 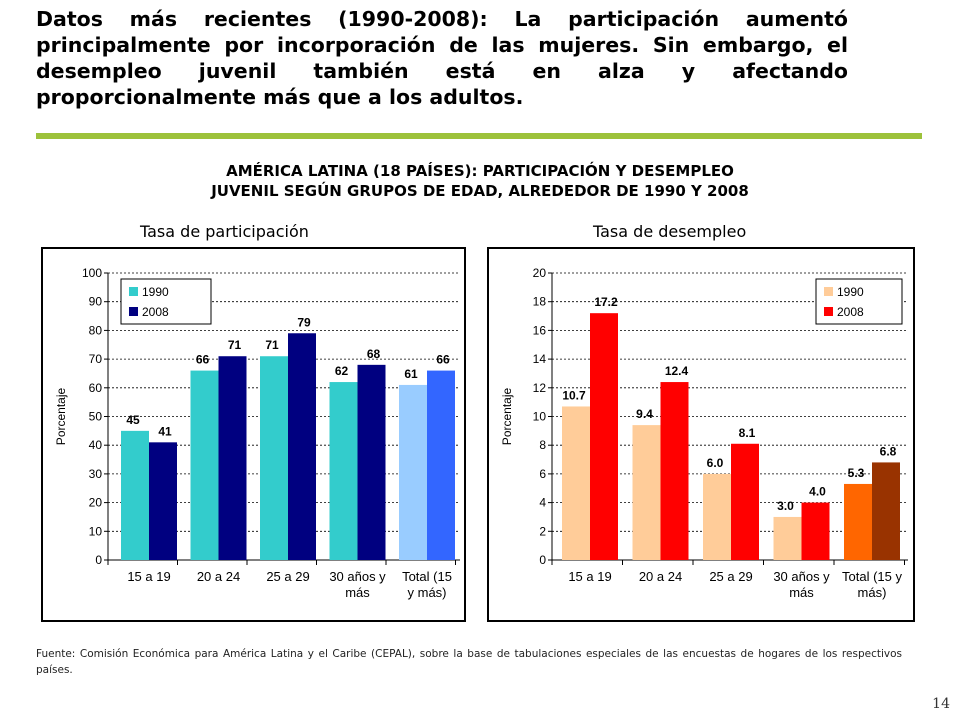 I want to click on unemployment-ytick-label: 4, so click(x=542, y=503).